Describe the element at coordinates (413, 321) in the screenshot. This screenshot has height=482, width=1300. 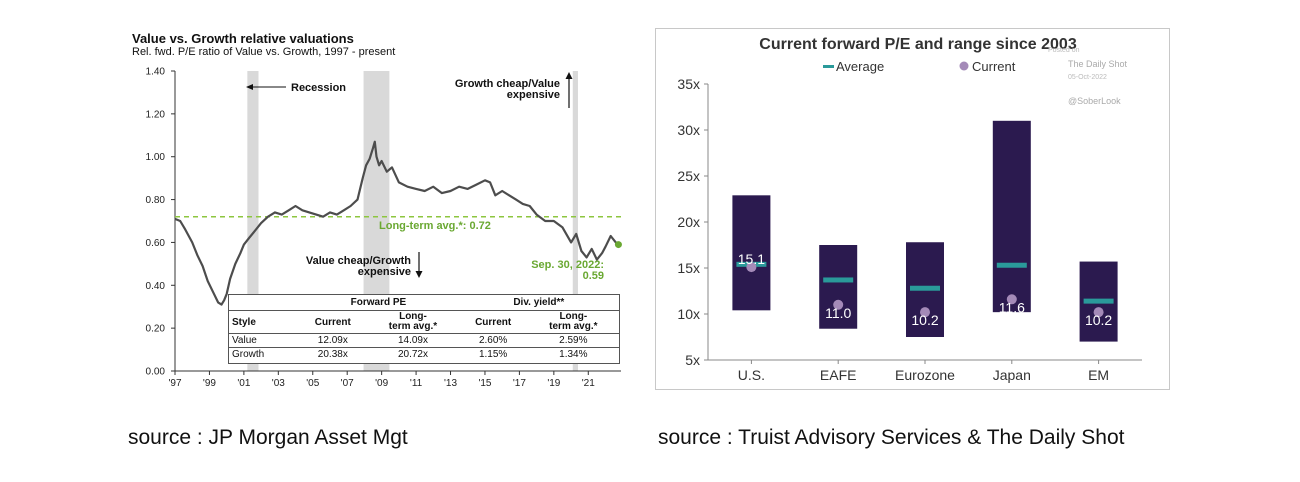
I see `col-header: Long- term avg.*` at that location.